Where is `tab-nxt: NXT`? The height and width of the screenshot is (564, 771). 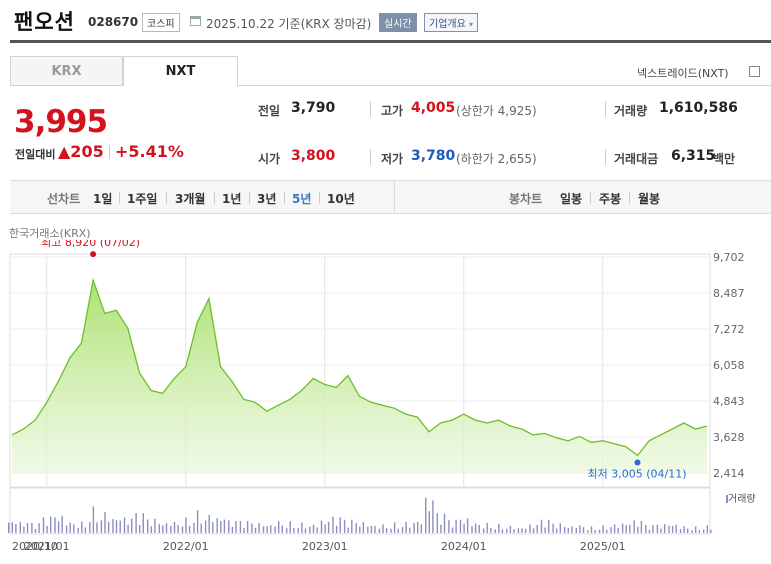
tab-nxt: NXT is located at coordinates (180, 71).